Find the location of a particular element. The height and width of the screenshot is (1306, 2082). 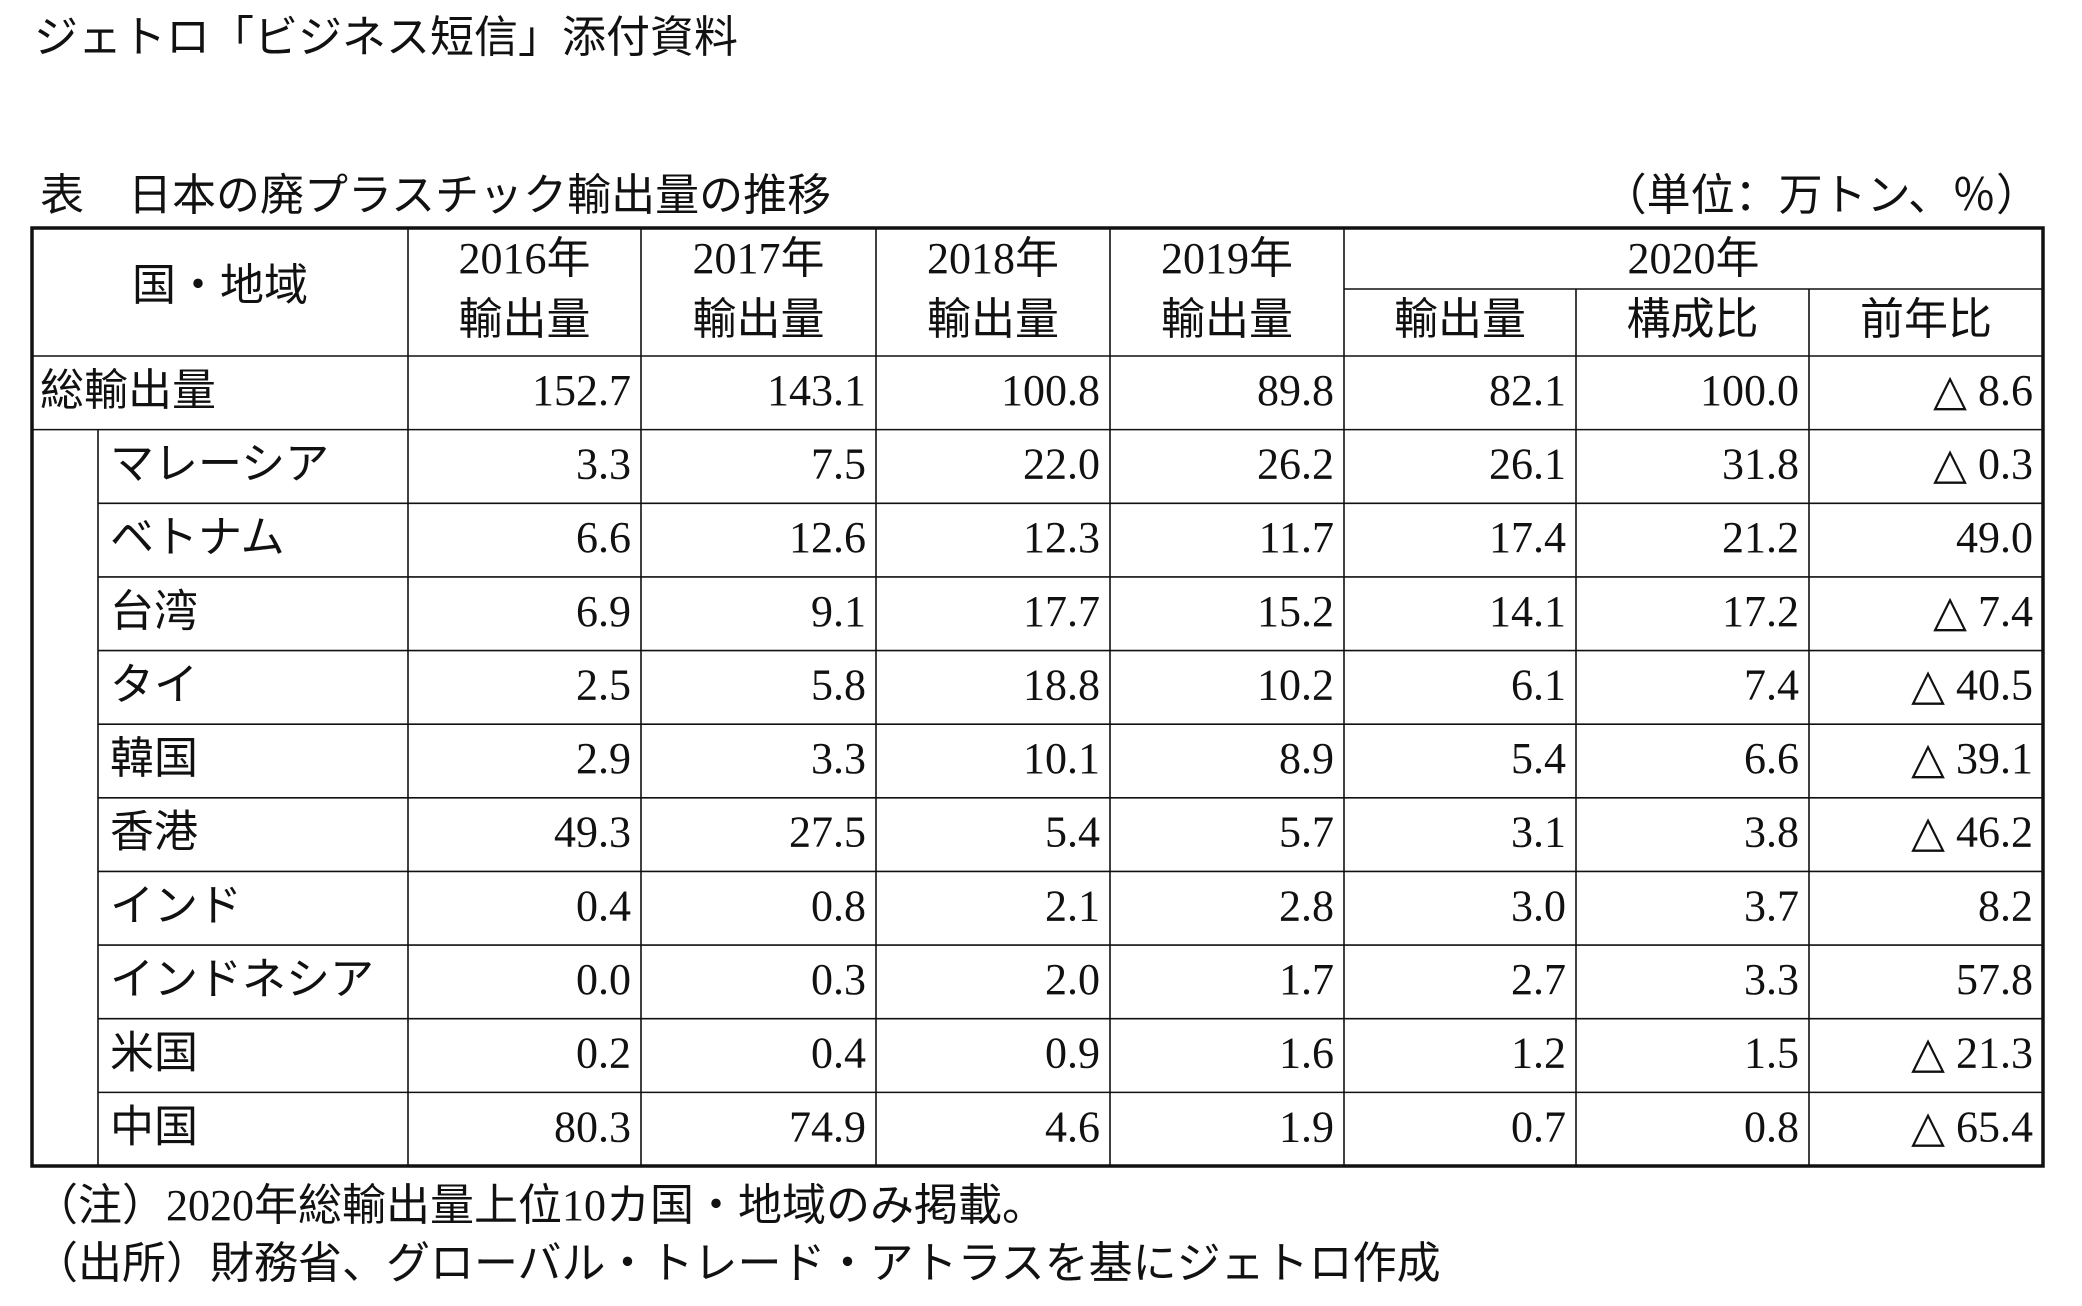

cell-value: 12.6 is located at coordinates (827, 537).